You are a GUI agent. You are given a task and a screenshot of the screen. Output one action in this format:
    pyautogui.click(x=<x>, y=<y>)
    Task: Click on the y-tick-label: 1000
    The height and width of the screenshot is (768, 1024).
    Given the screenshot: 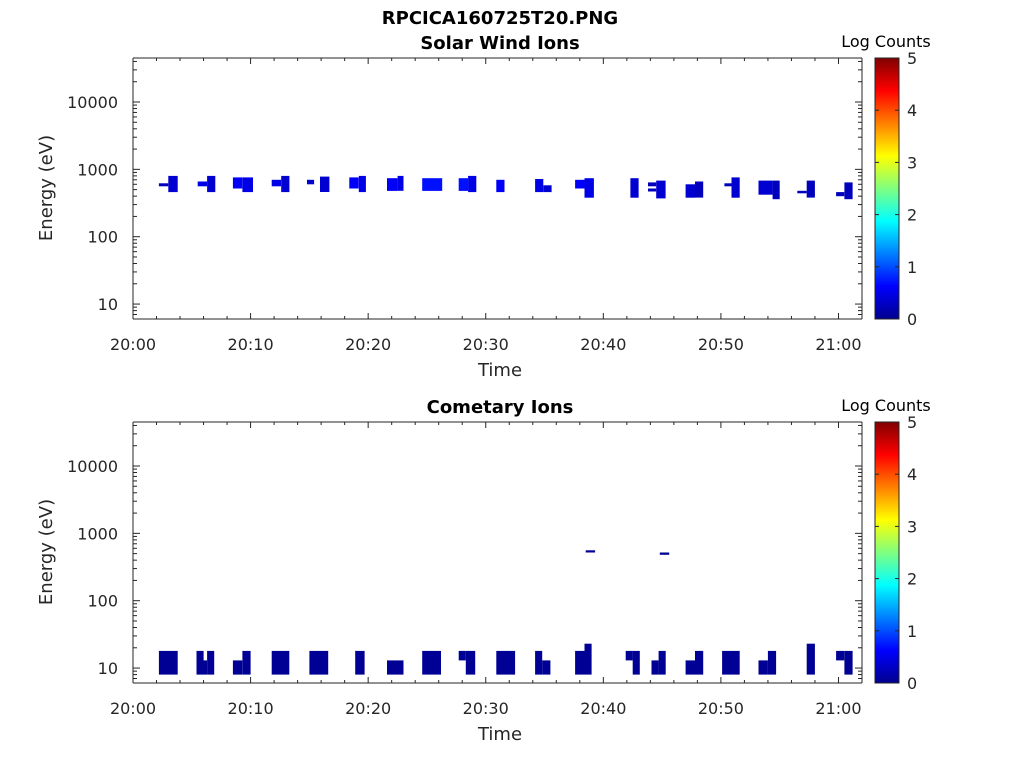 What is the action you would take?
    pyautogui.click(x=97, y=533)
    